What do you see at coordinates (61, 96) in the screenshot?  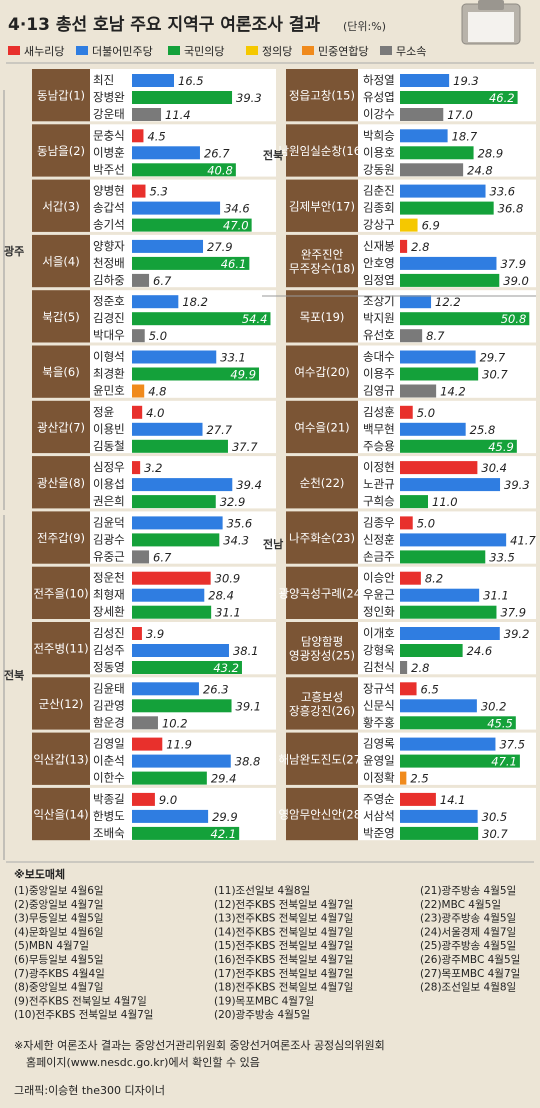 I see `left-district-label: 동남갑(1)` at bounding box center [61, 96].